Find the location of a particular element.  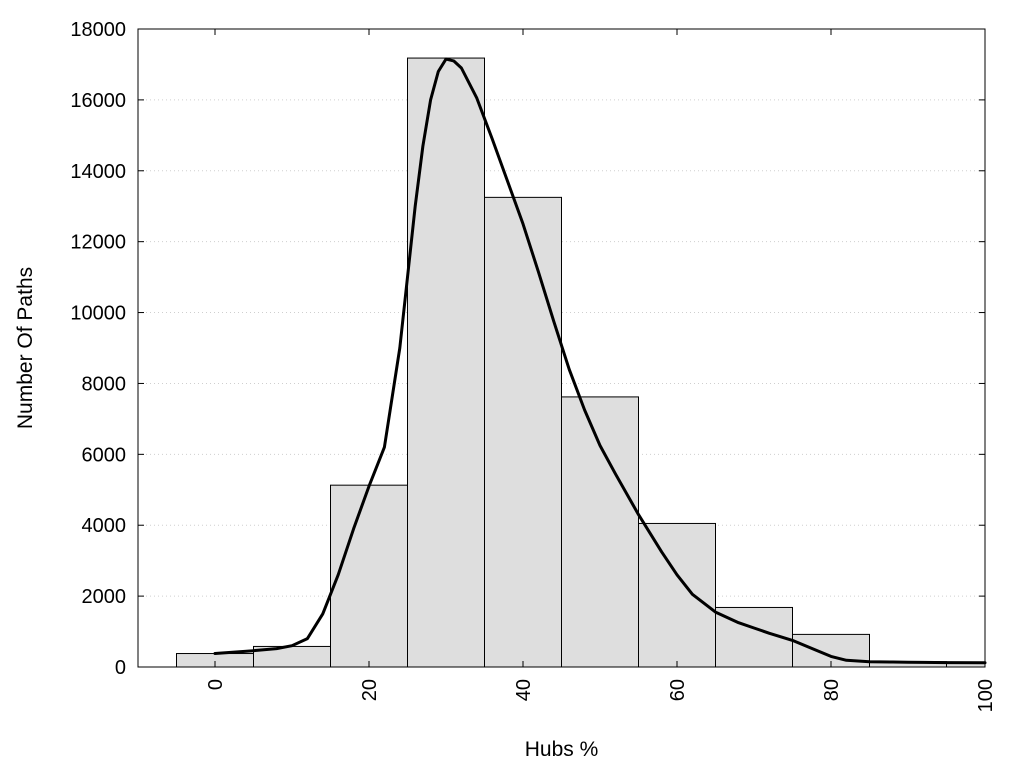

y-tick-label: 14000 is located at coordinates (98, 172).